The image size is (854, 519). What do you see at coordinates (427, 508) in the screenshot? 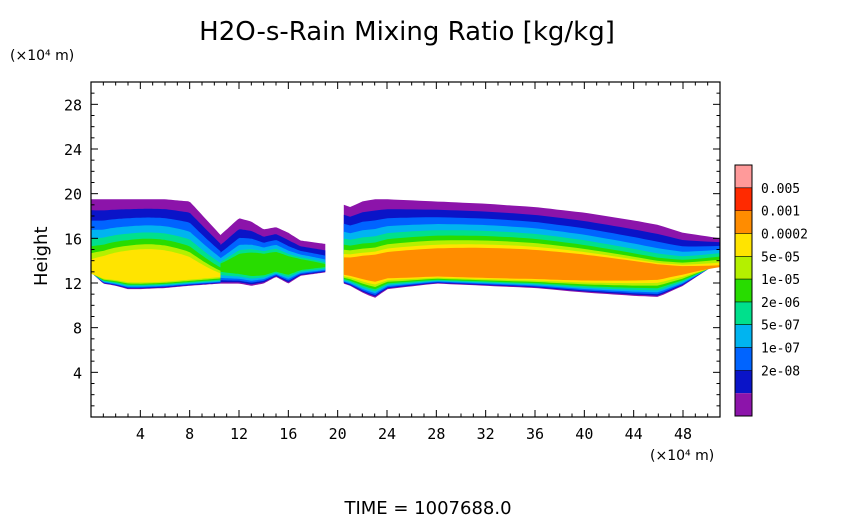
I see `footer-time: TIME = 1007688.0` at bounding box center [427, 508].